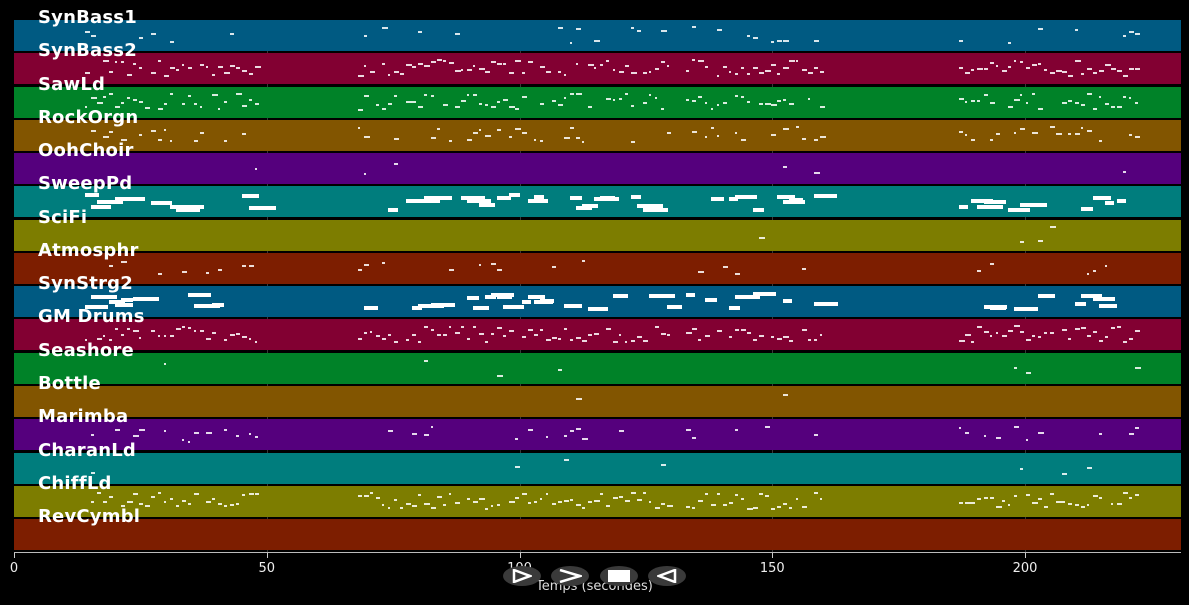 This screenshot has height=605, width=1189. Describe the element at coordinates (85, 184) in the screenshot. I see `track-label: SweepPd` at that location.